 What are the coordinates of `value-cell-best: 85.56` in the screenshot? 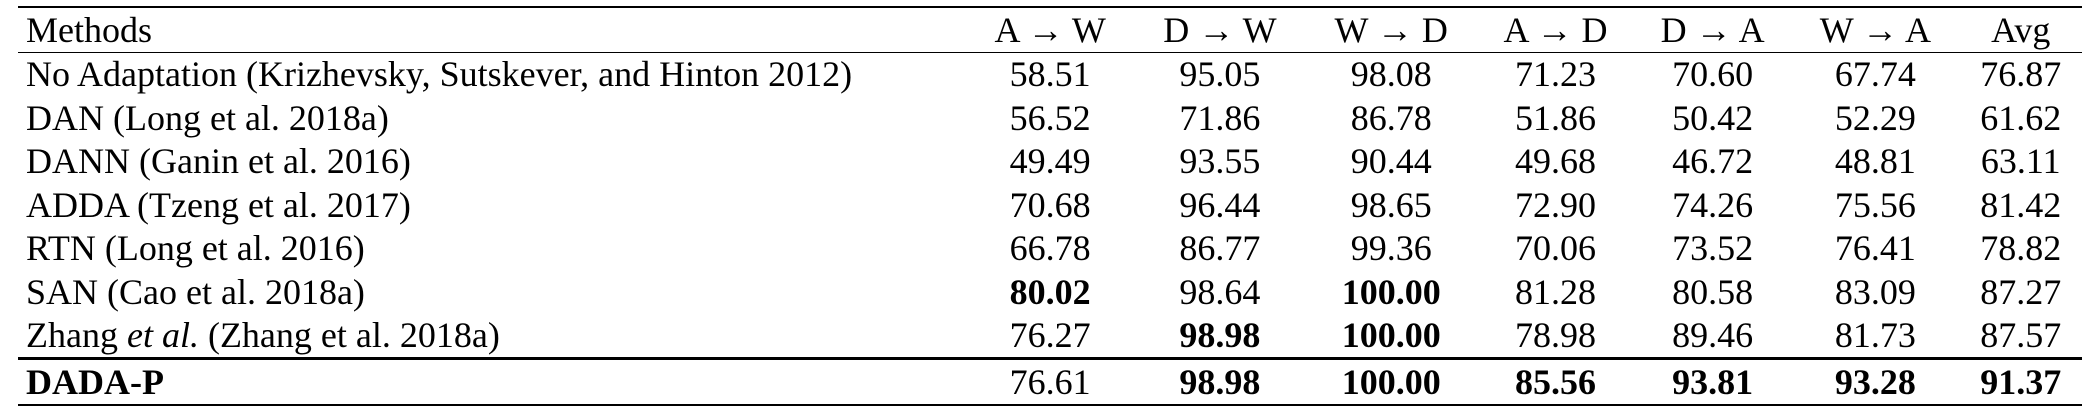 It's located at (1555, 381).